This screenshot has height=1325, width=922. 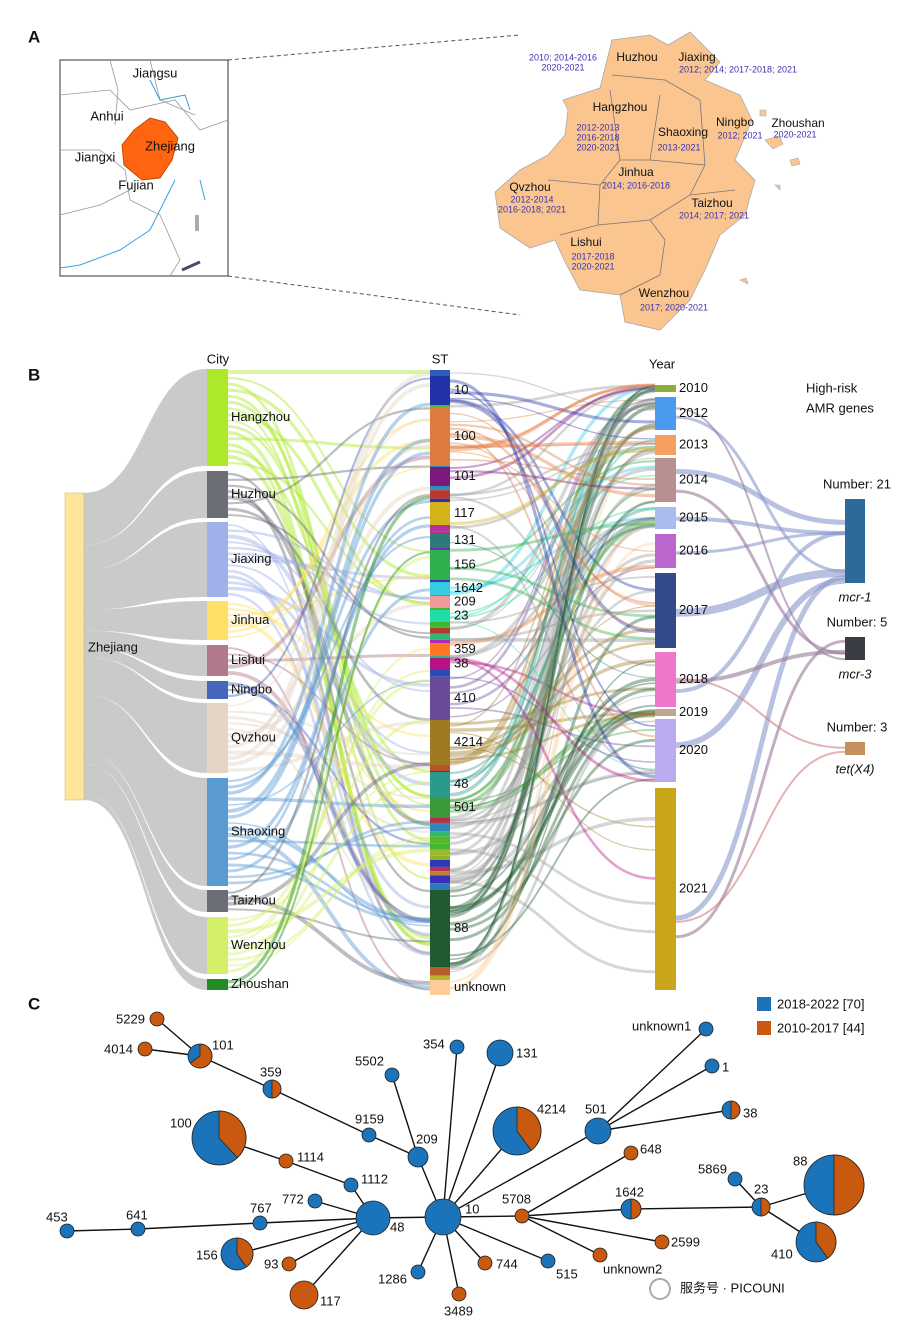 I want to click on node-label: 209, so click(x=427, y=1138).